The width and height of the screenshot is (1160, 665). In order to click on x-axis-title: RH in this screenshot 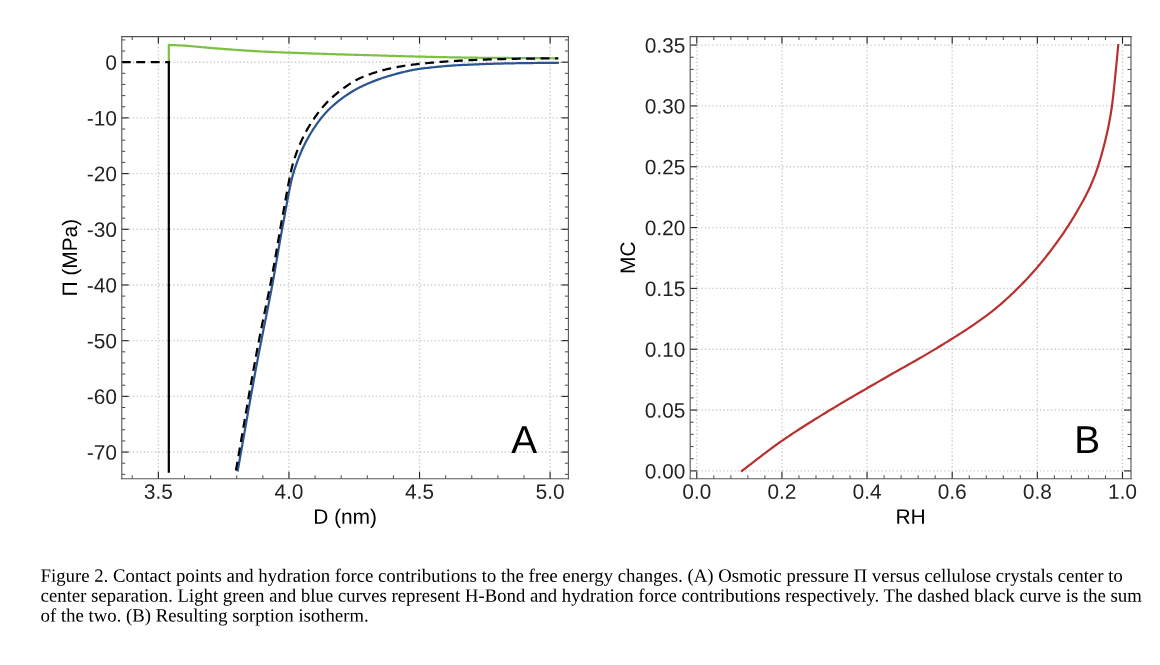, I will do `click(910, 516)`.